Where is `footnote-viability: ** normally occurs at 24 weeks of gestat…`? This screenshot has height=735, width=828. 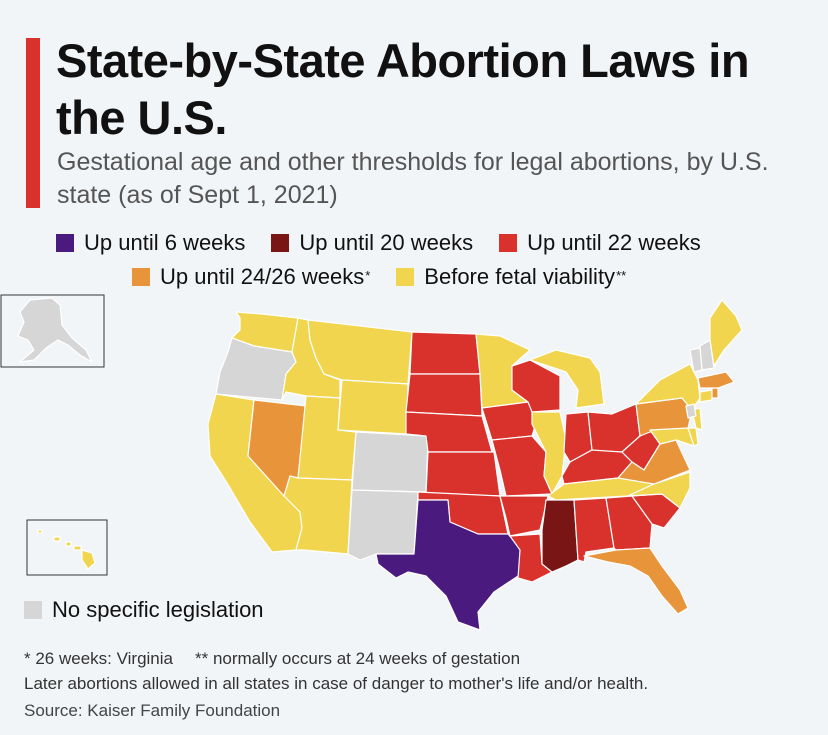
footnote-viability: ** normally occurs at 24 weeks of gestat… is located at coordinates (358, 658).